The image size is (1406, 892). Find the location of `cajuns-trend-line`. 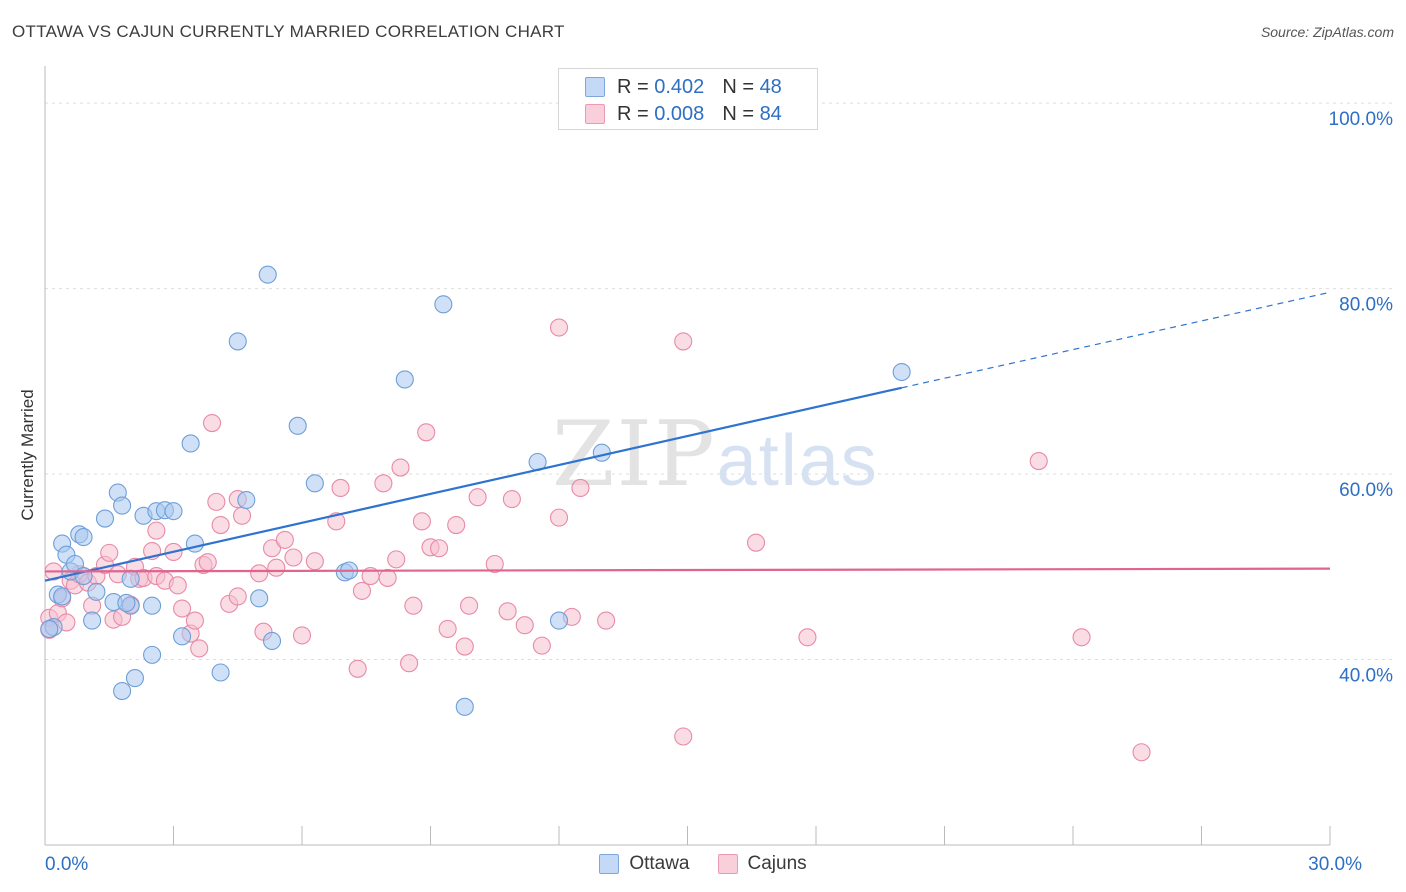

cajuns-trend-line is located at coordinates (687, 570).